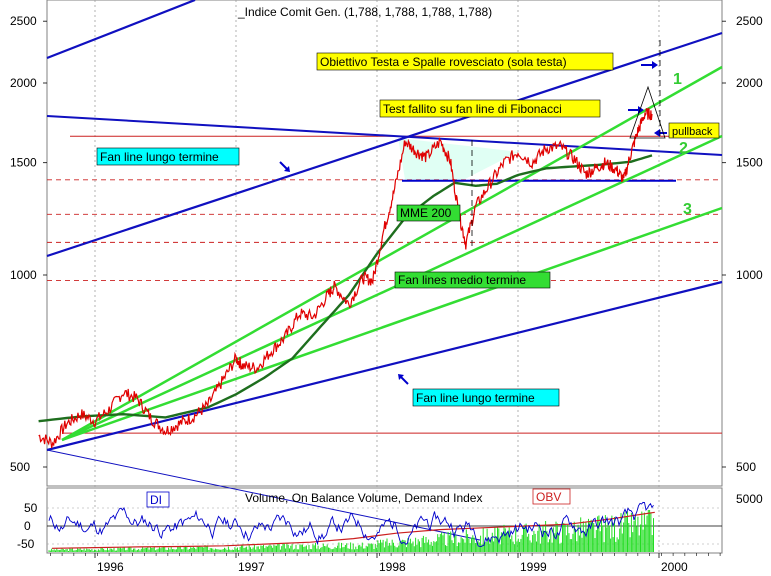 This screenshot has height=576, width=771. What do you see at coordinates (23, 21) in the screenshot?
I see `y-tick-label-left: 2500` at bounding box center [23, 21].